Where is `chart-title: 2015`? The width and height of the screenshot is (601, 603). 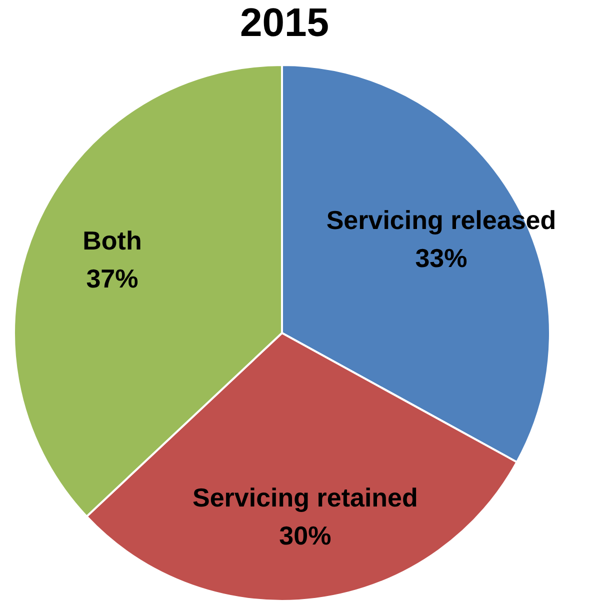
chart-title: 2015 is located at coordinates (284, 23).